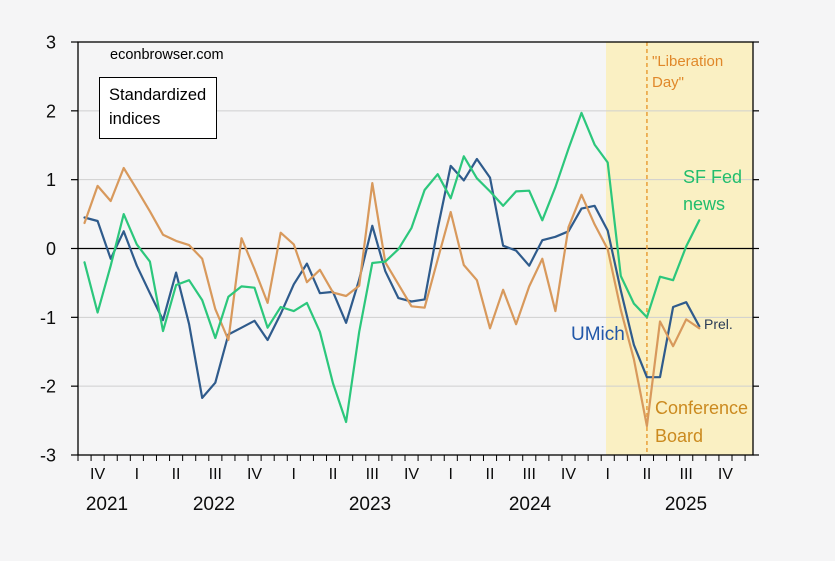 Image resolution: width=835 pixels, height=561 pixels. I want to click on umich-series-label: UMich, so click(598, 334).